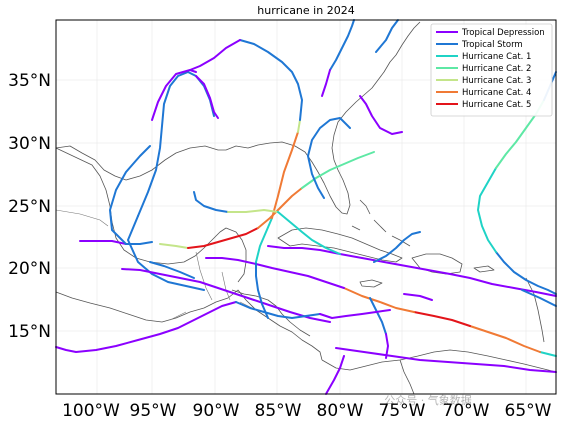 Image resolution: width=563 pixels, height=423 pixels. I want to click on legend-entry: Hurricane Cat. 2, so click(483, 69).